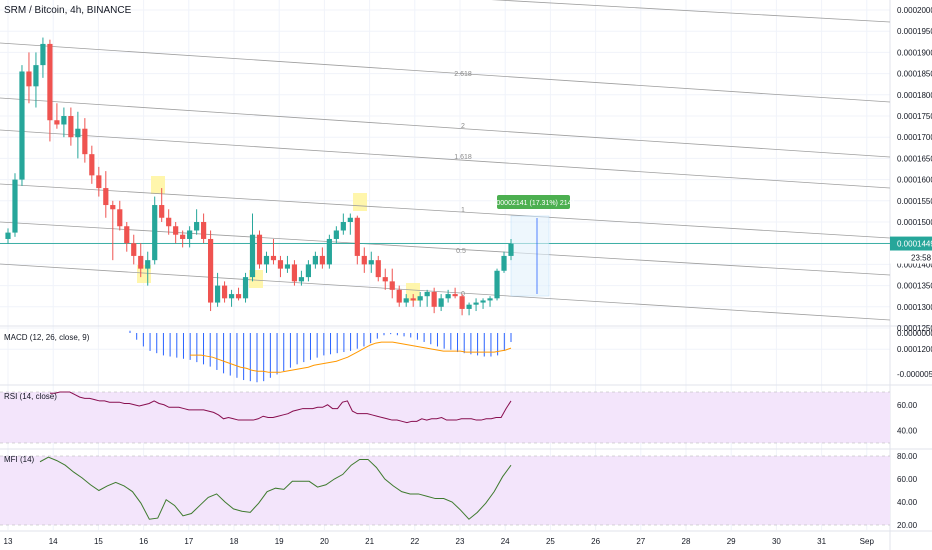 The image size is (932, 550). I want to click on x-tick-label: 17, so click(188, 541).